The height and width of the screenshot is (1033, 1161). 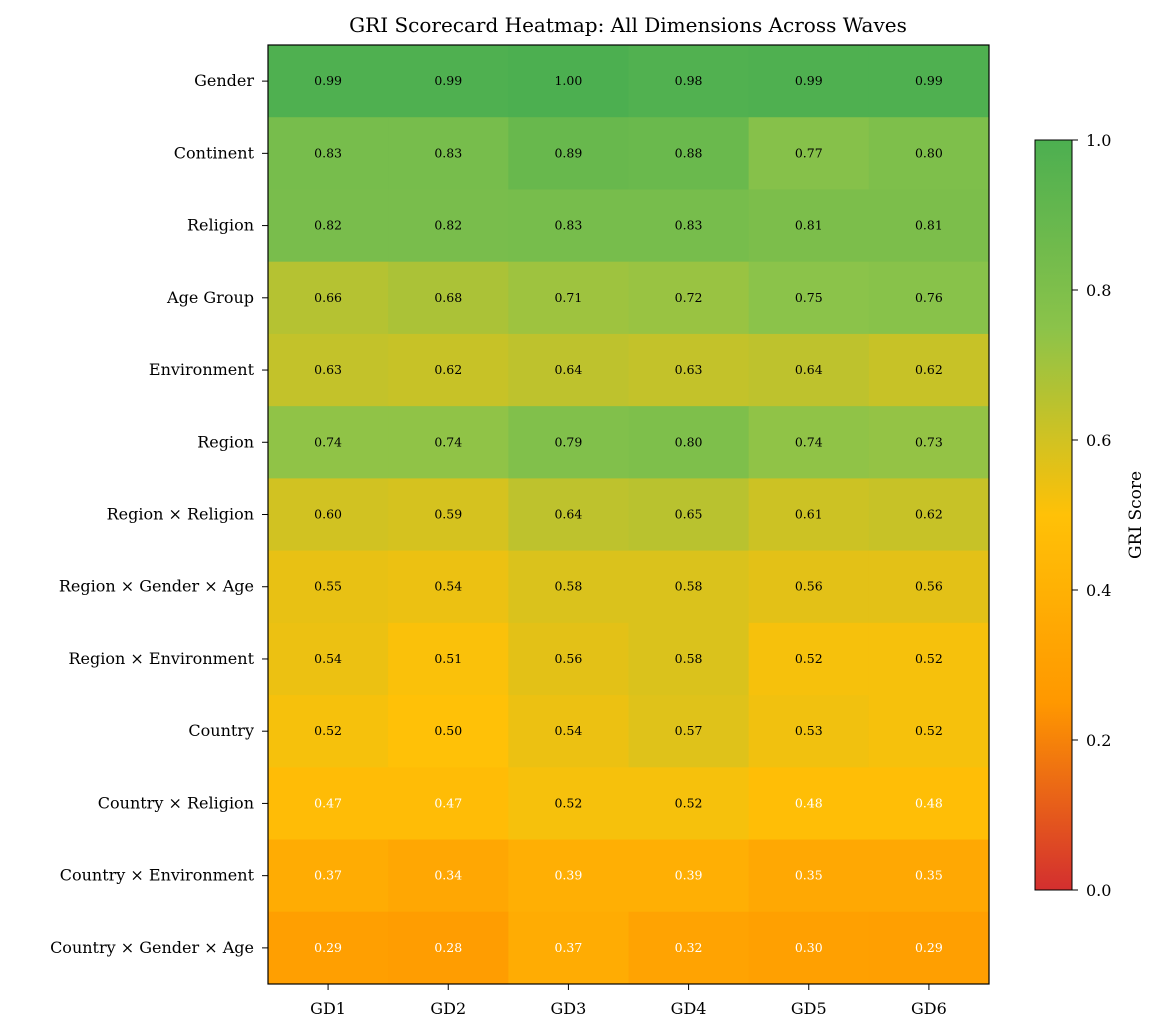 What do you see at coordinates (448, 1008) in the screenshot?
I see `column-label: GD2` at bounding box center [448, 1008].